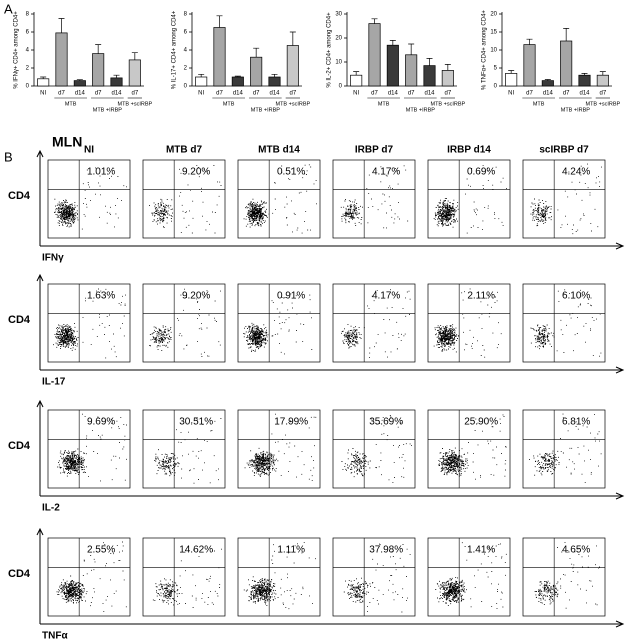  Describe the element at coordinates (184, 150) in the screenshot. I see `column-header: MTB d7` at that location.